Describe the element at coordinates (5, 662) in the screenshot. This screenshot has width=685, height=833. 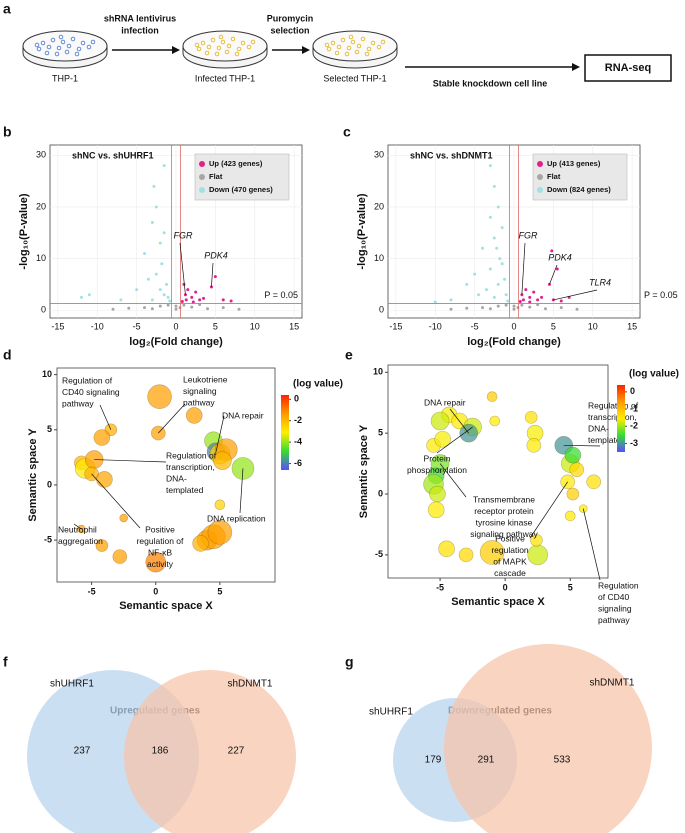
I see `panel-letter: f` at that location.